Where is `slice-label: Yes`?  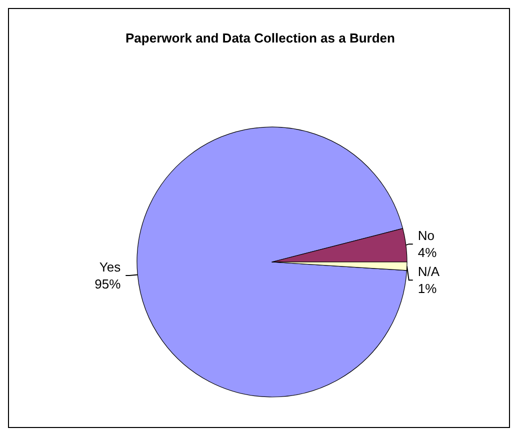
slice-label: Yes is located at coordinates (110, 266).